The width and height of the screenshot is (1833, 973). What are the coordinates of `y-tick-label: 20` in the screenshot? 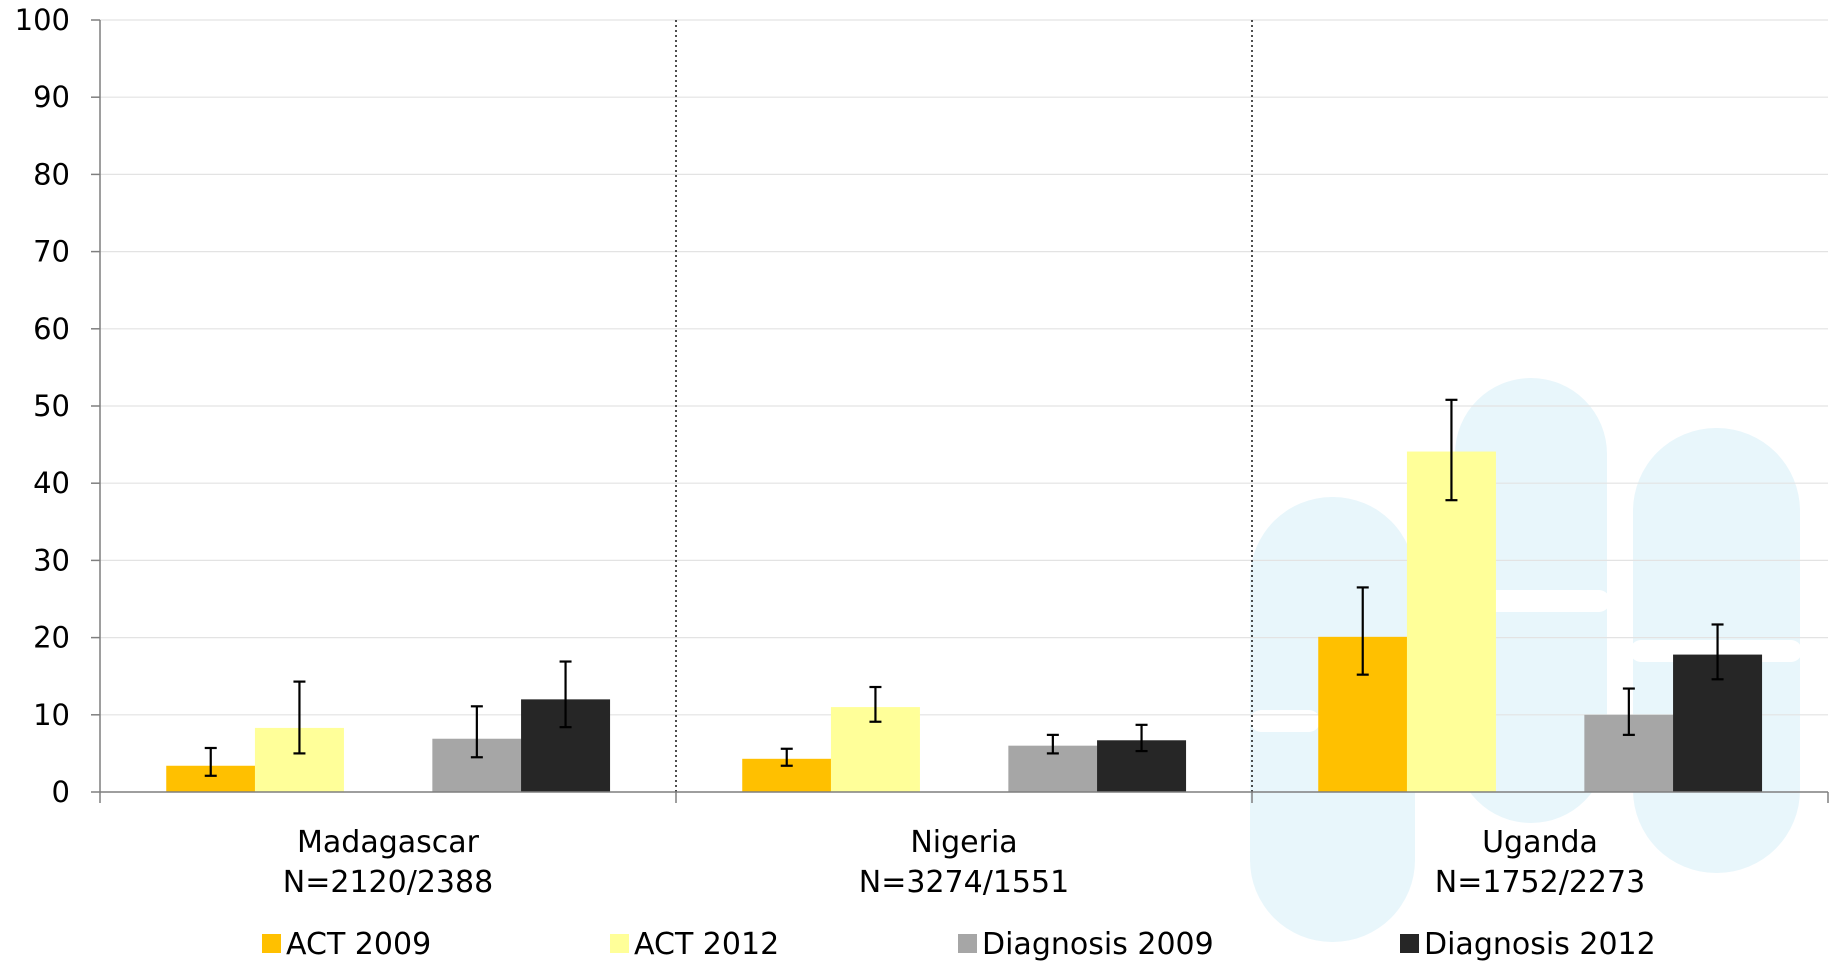 It's located at (51, 638).